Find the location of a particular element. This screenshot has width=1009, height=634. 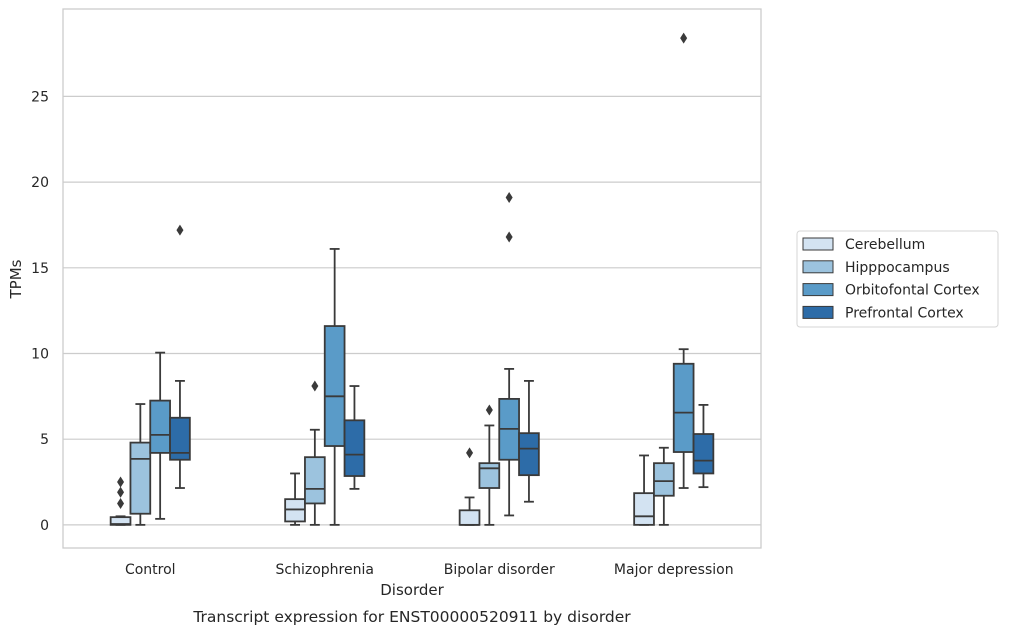

legend-label: Prefrontal Cortex is located at coordinates (904, 313).